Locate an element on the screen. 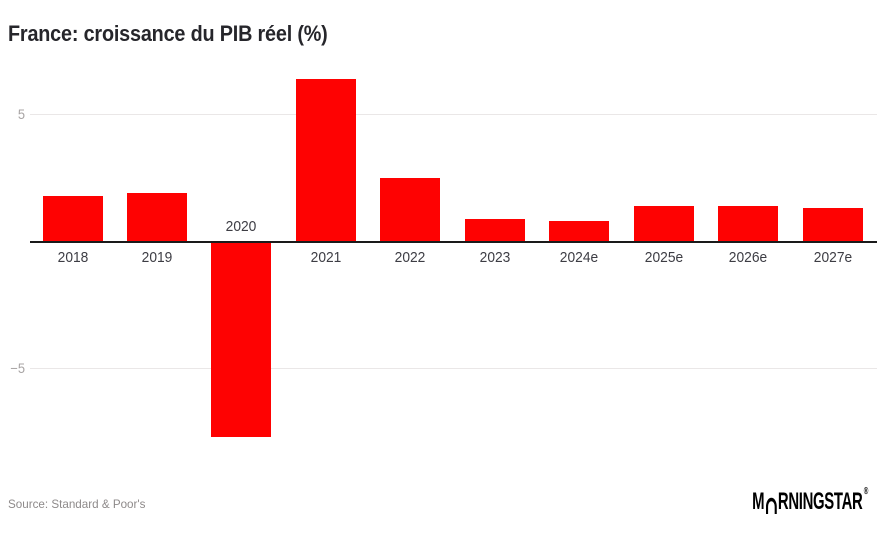  x-axis-line is located at coordinates (453, 241).